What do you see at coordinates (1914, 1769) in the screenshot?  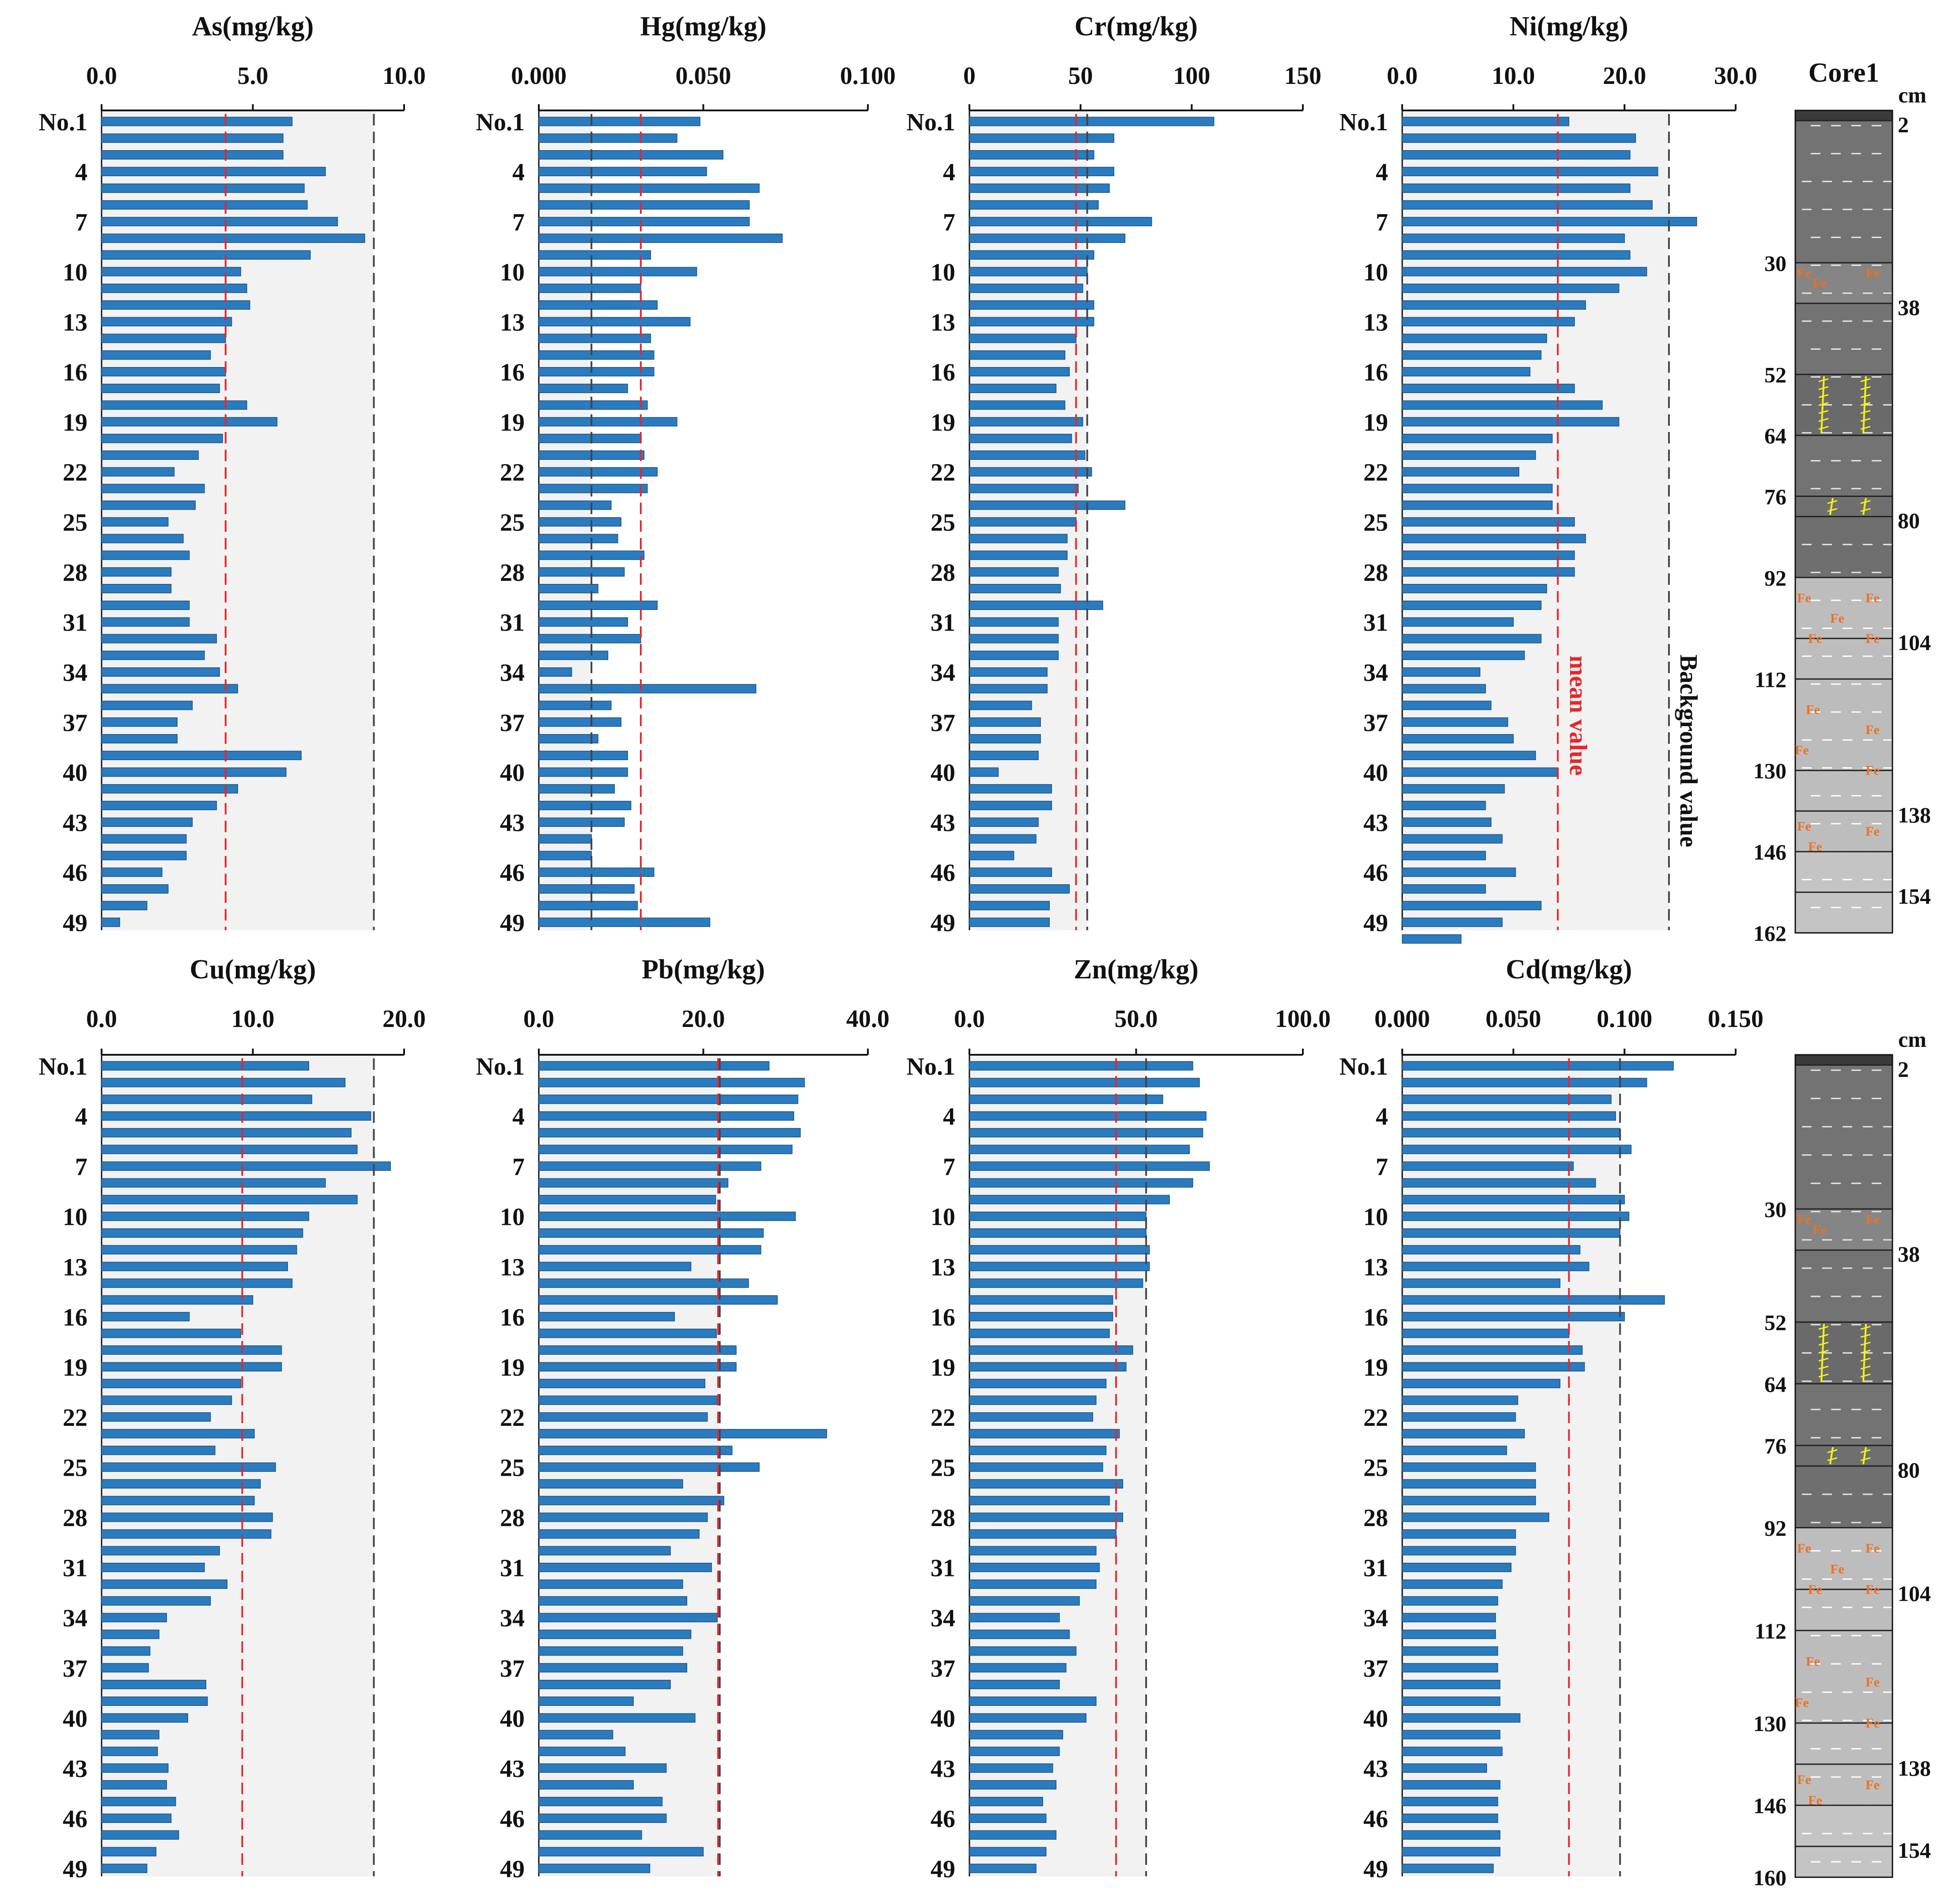 I see `depth-label-right: 138` at bounding box center [1914, 1769].